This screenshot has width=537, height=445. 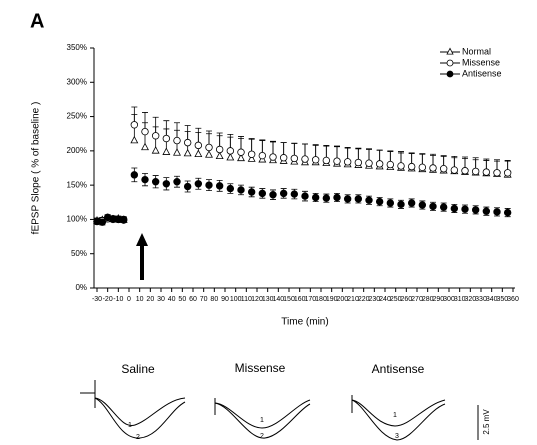 What do you see at coordinates (260, 368) in the screenshot?
I see `inset-title: Missense` at bounding box center [260, 368].